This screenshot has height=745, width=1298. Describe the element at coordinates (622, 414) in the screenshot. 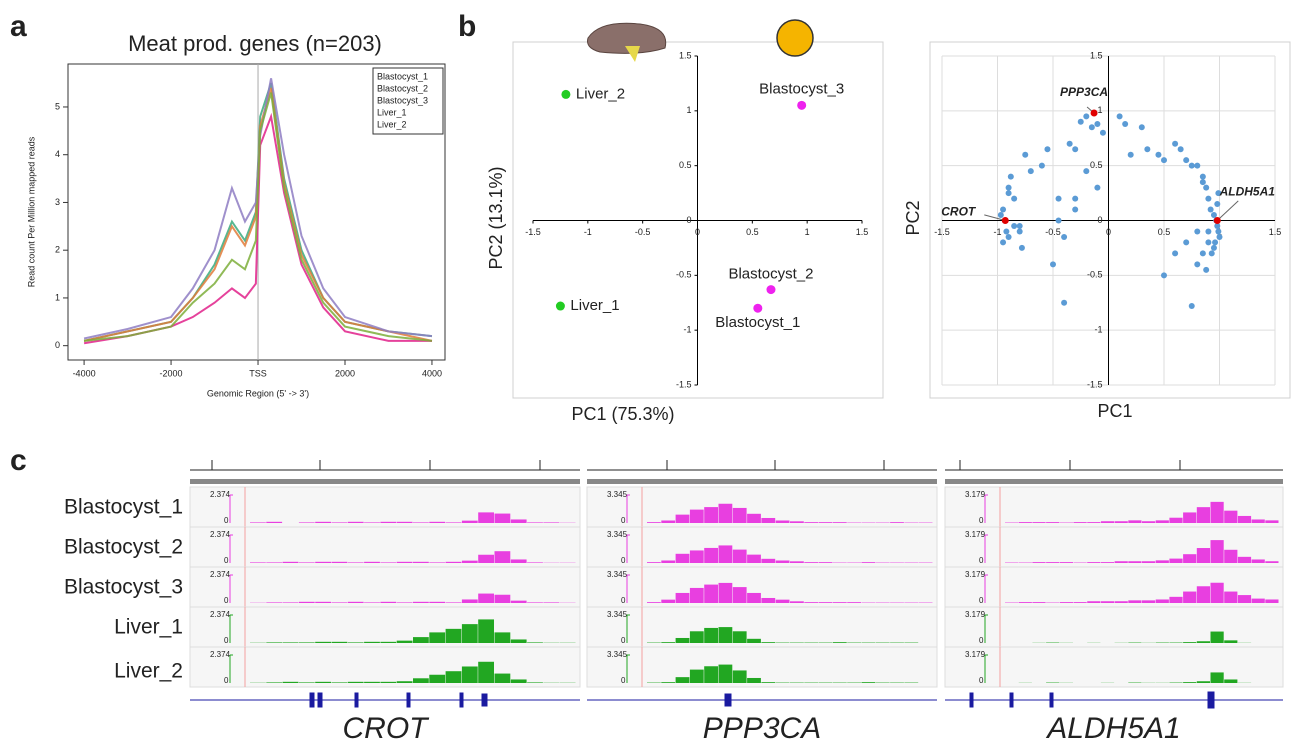

I see `x-axis-label: PC1 (75.3%)` at that location.